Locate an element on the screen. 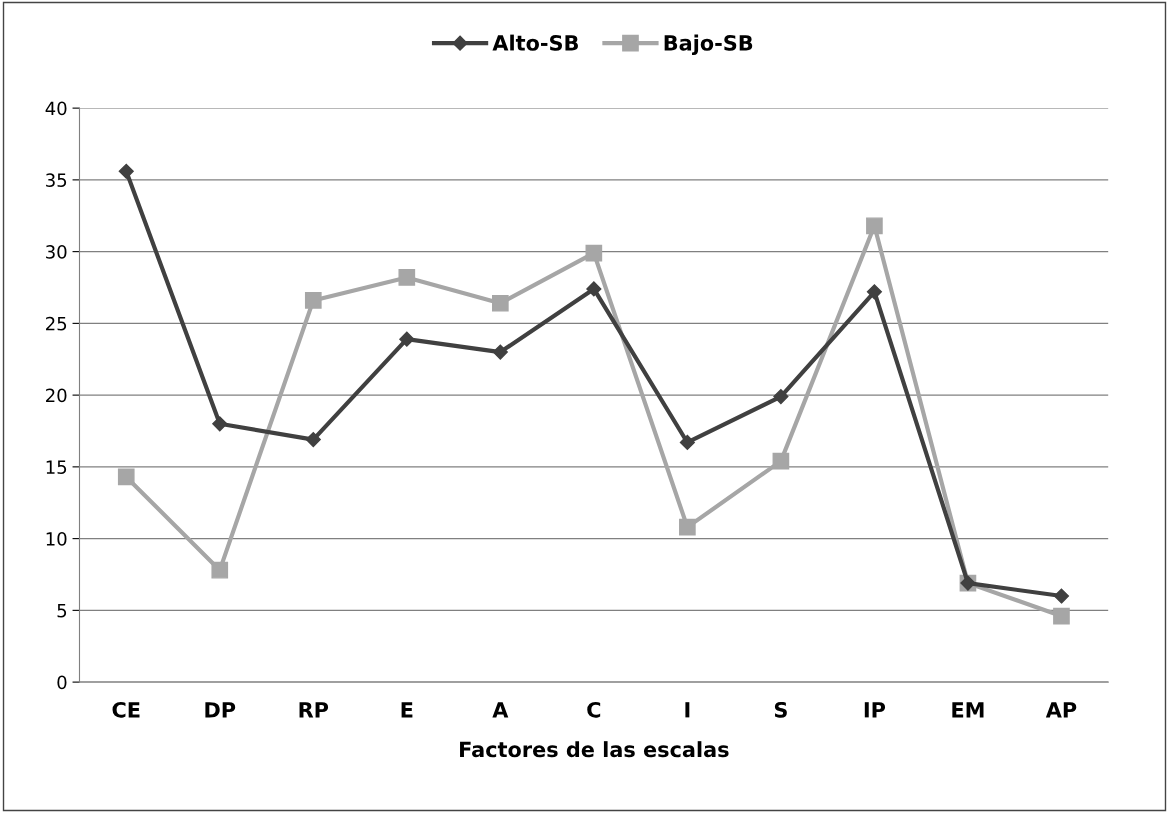 Image resolution: width=1169 pixels, height=813 pixels. x-axis-title: Factores de las escalas is located at coordinates (594, 749).